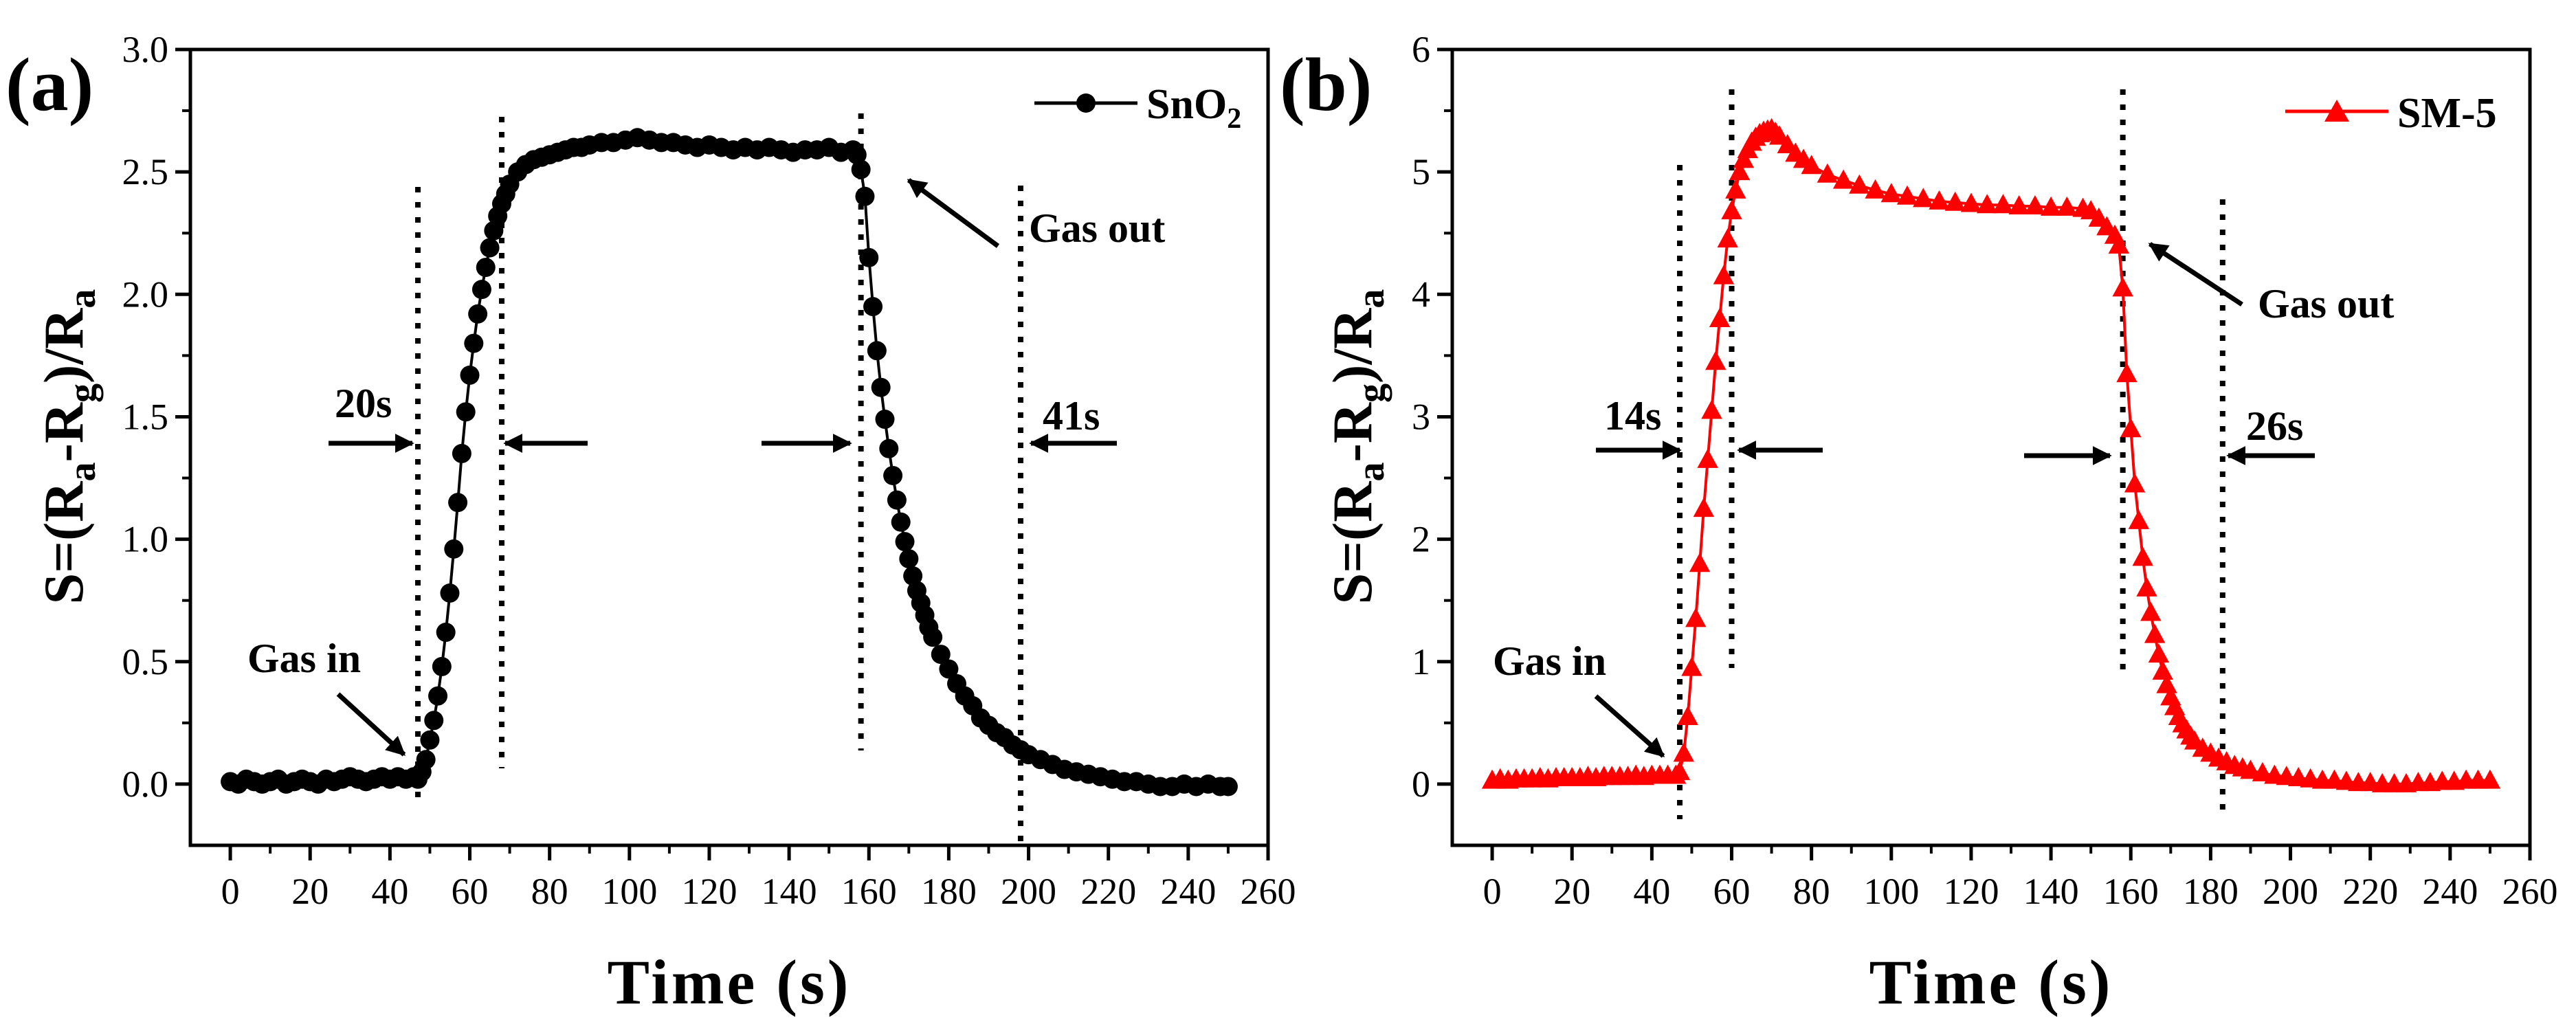 The height and width of the screenshot is (1035, 2576). Describe the element at coordinates (2336, 111) in the screenshot. I see `legend-marker-b` at that location.